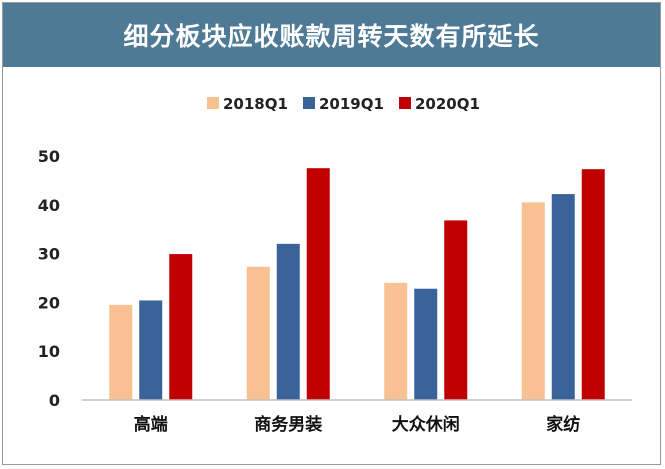 The width and height of the screenshot is (665, 469). I want to click on y-tick-label: 30, so click(49, 254).